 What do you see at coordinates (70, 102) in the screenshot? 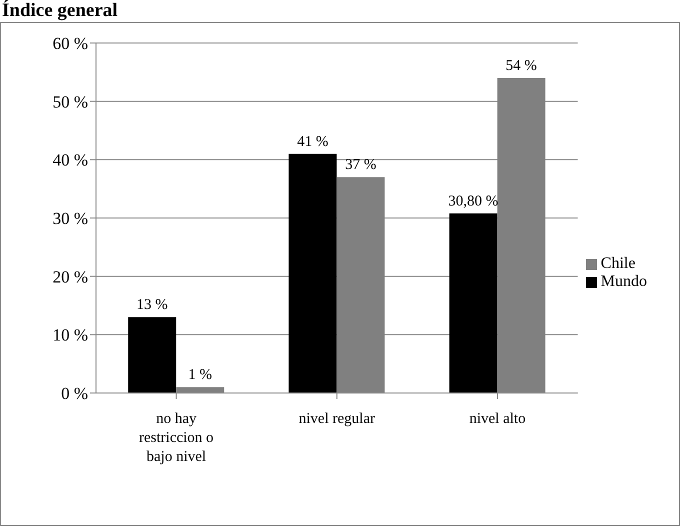
I see `y-tick-label: 50 %` at bounding box center [70, 102].